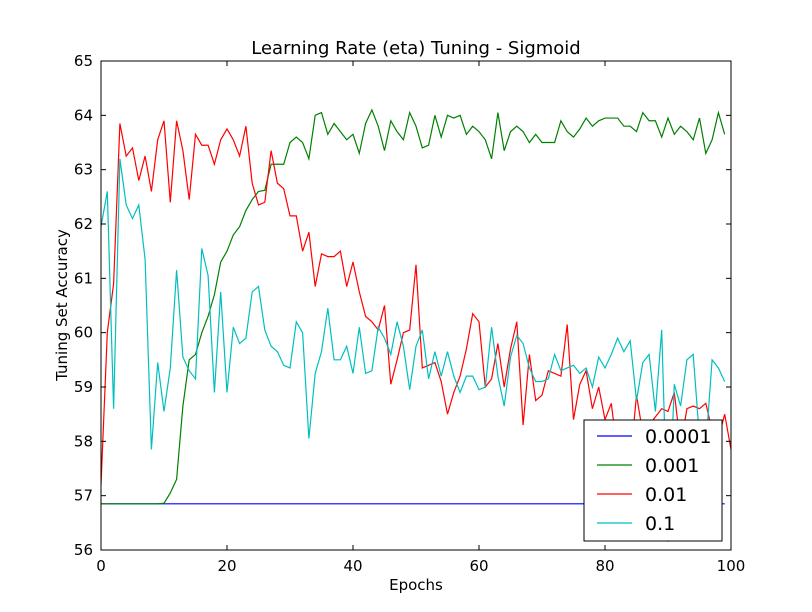  I want to click on x-tick-label: 80, so click(604, 566).